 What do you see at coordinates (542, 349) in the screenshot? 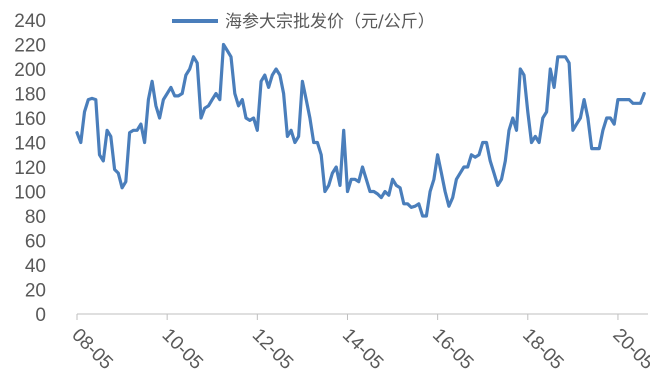
I see `x-tick-label: 18-05` at bounding box center [542, 349].